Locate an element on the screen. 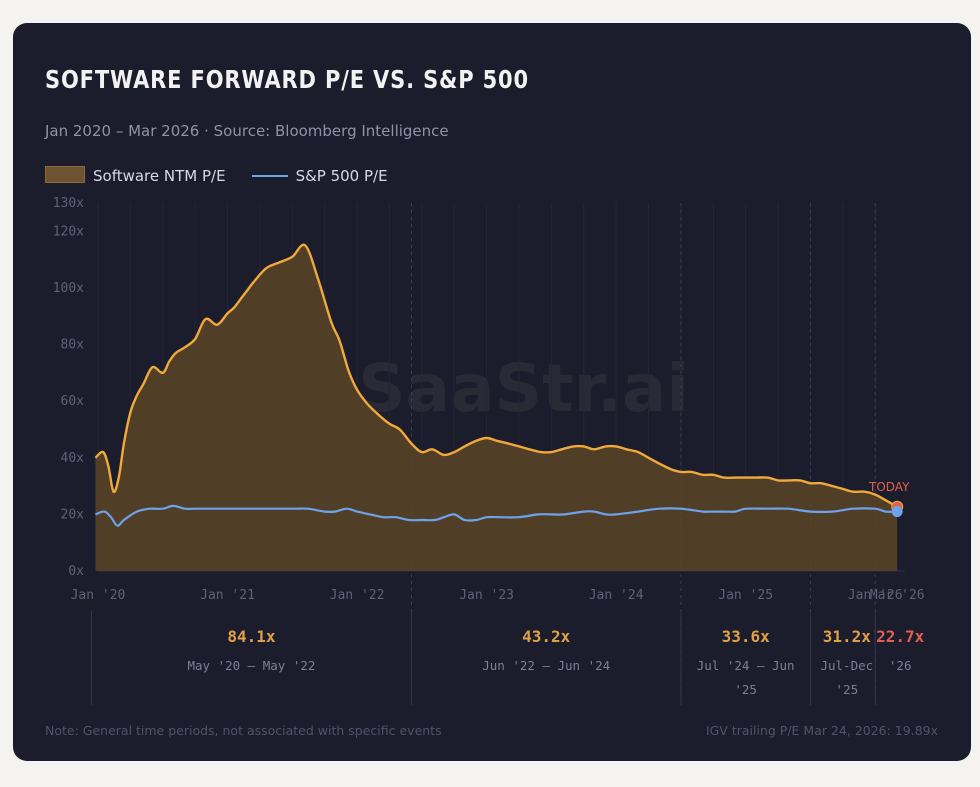 The width and height of the screenshot is (980, 787). footnote-igv: IGV trailing P/E Mar 24, 2026: 19.89x is located at coordinates (821, 730).